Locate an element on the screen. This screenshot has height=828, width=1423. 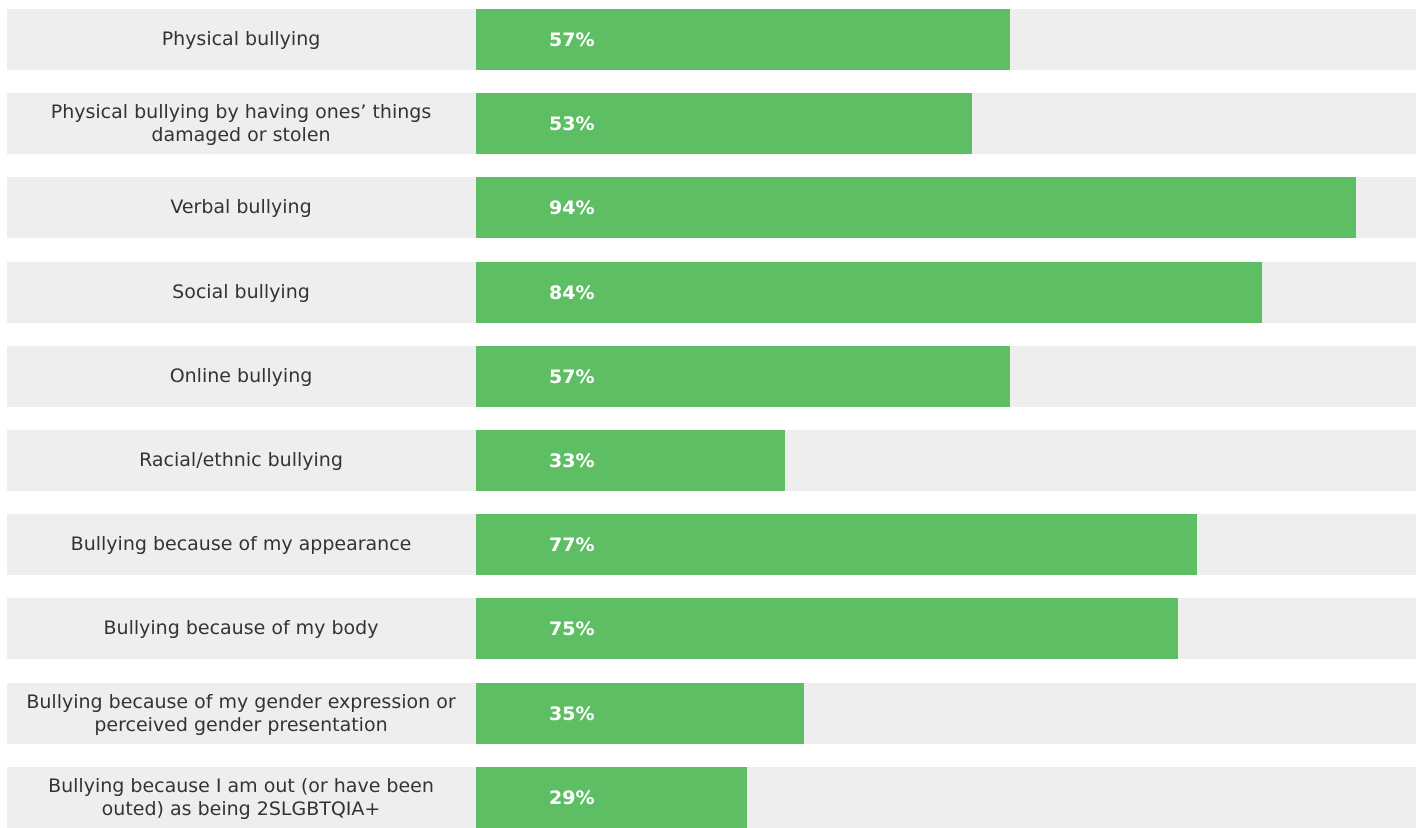
category-label-text: Physical bullying is located at coordinates (241, 39).